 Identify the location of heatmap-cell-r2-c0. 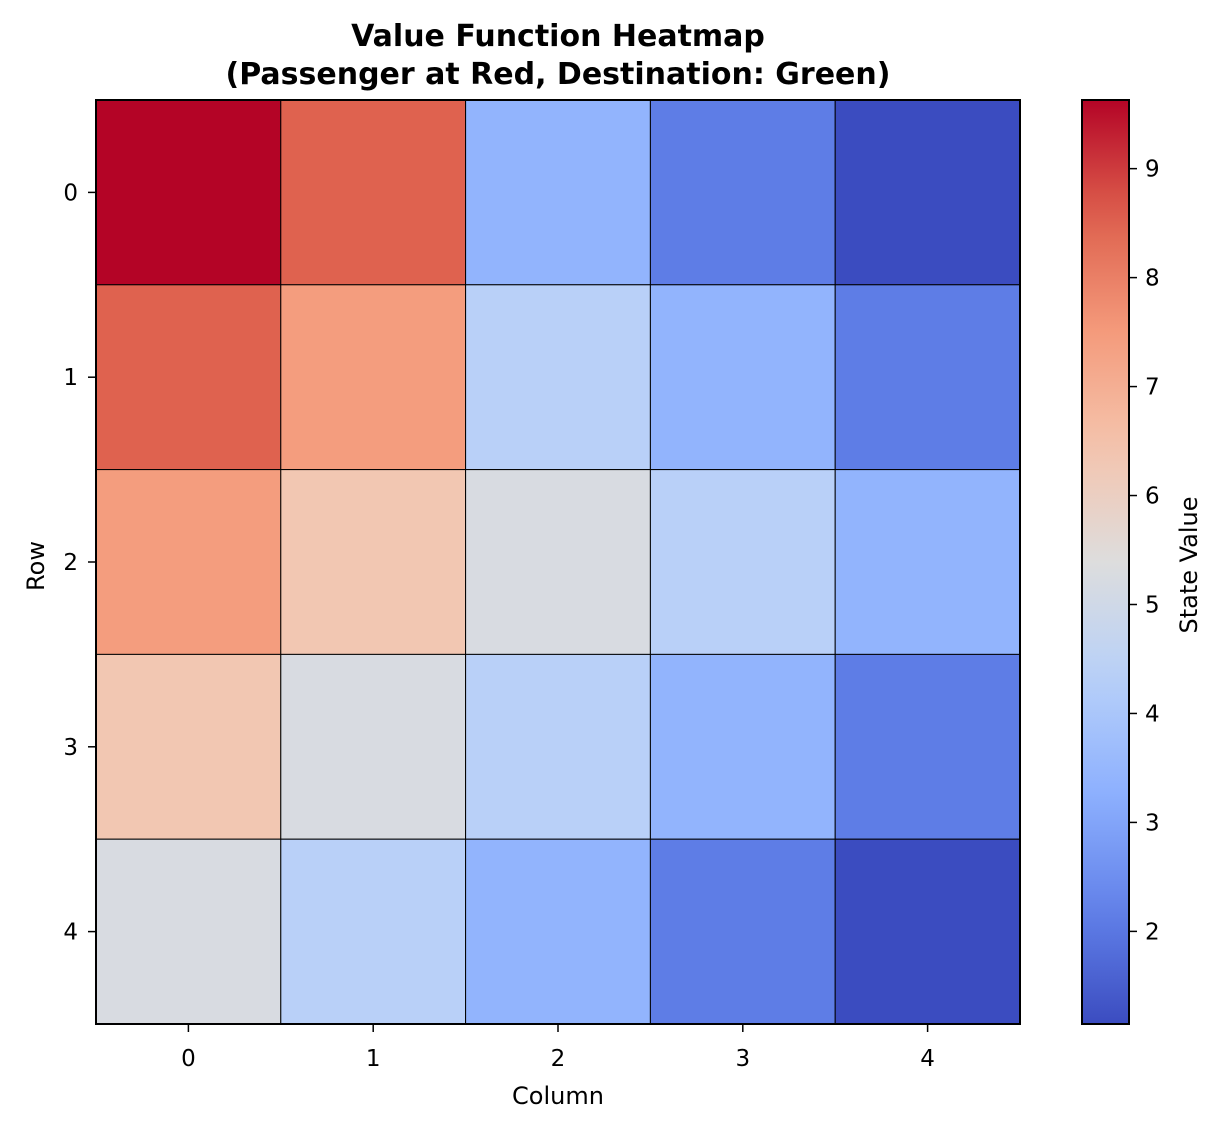
(188, 562).